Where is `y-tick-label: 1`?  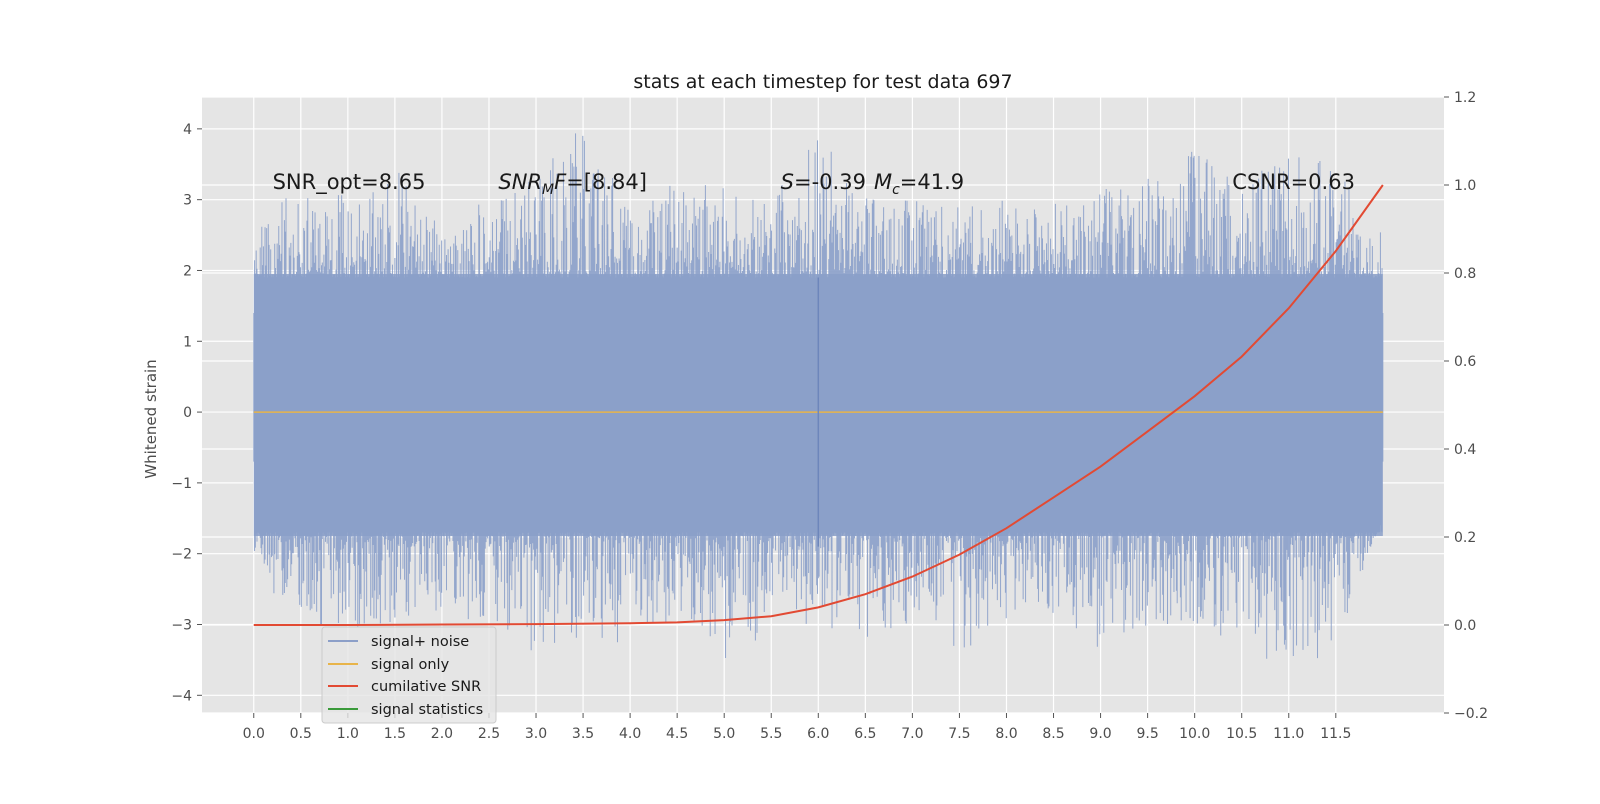
y-tick-label: 1 is located at coordinates (187, 342).